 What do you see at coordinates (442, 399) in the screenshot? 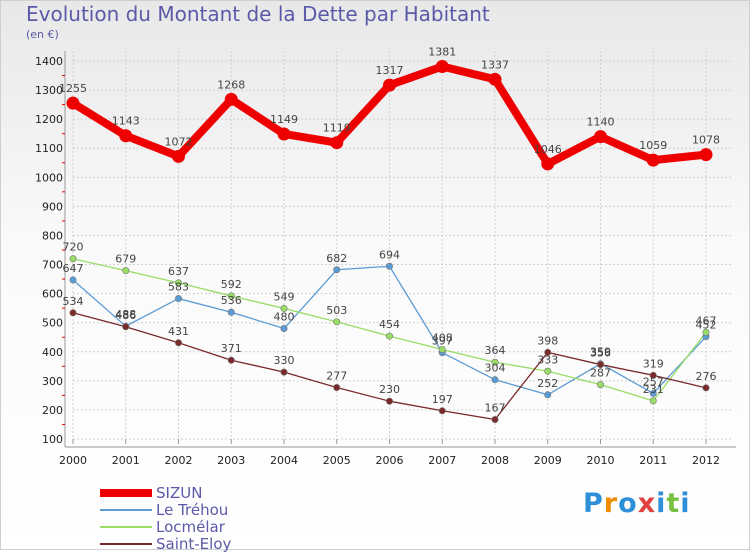
I see `data-label: 197` at bounding box center [442, 399].